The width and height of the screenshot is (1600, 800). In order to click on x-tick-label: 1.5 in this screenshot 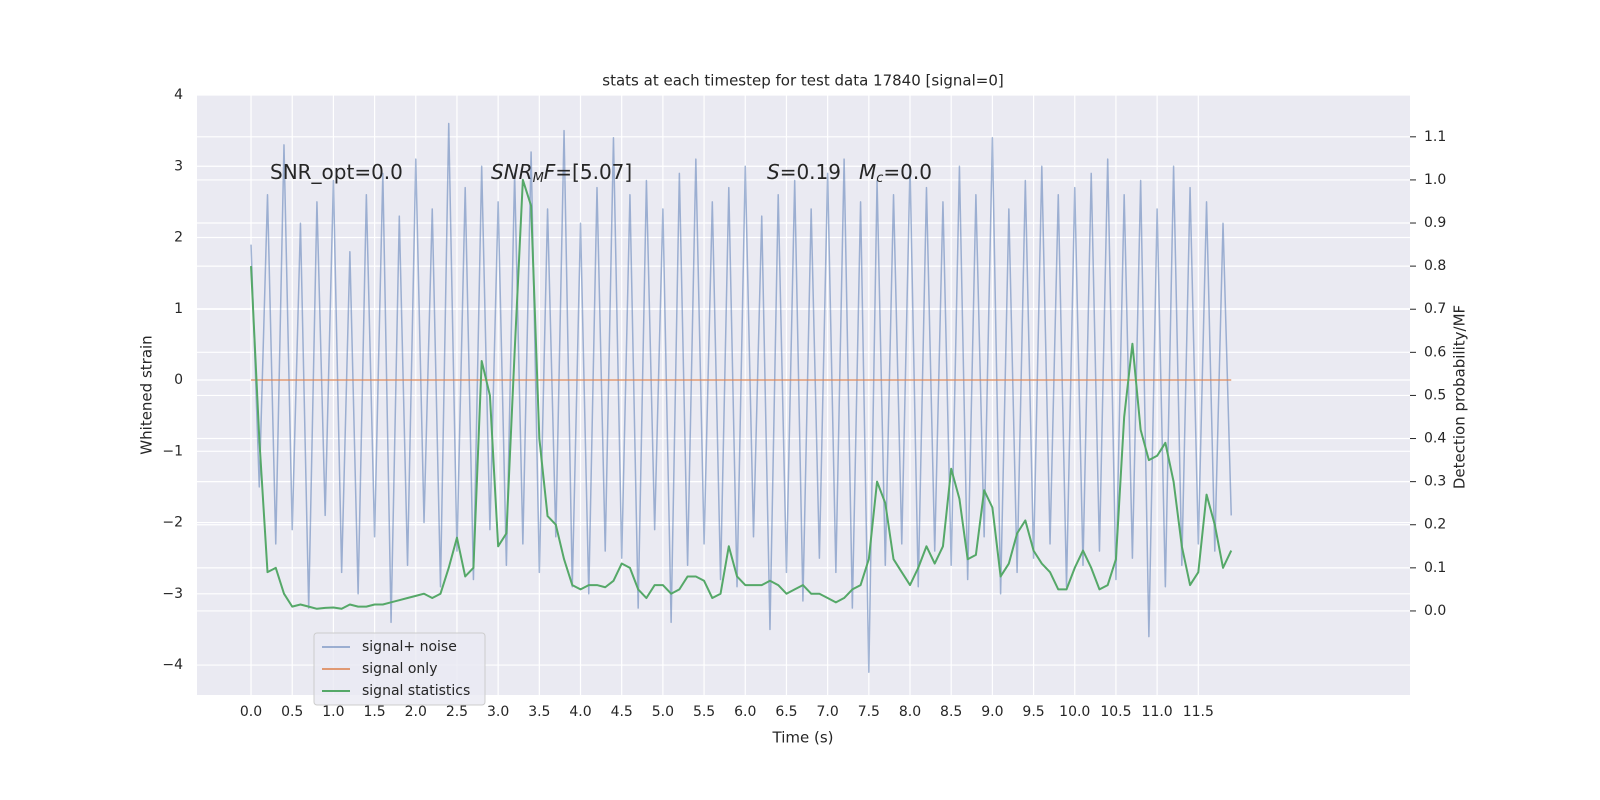, I will do `click(374, 712)`.